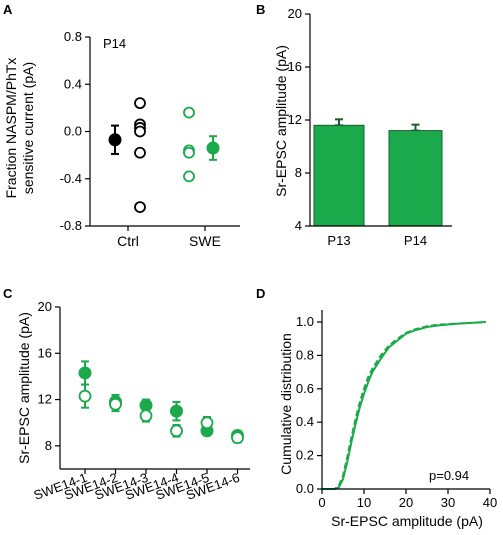 Image resolution: width=503 pixels, height=535 pixels. Describe the element at coordinates (305, 388) in the screenshot. I see `panel-d-ytick-label: 0.6` at that location.